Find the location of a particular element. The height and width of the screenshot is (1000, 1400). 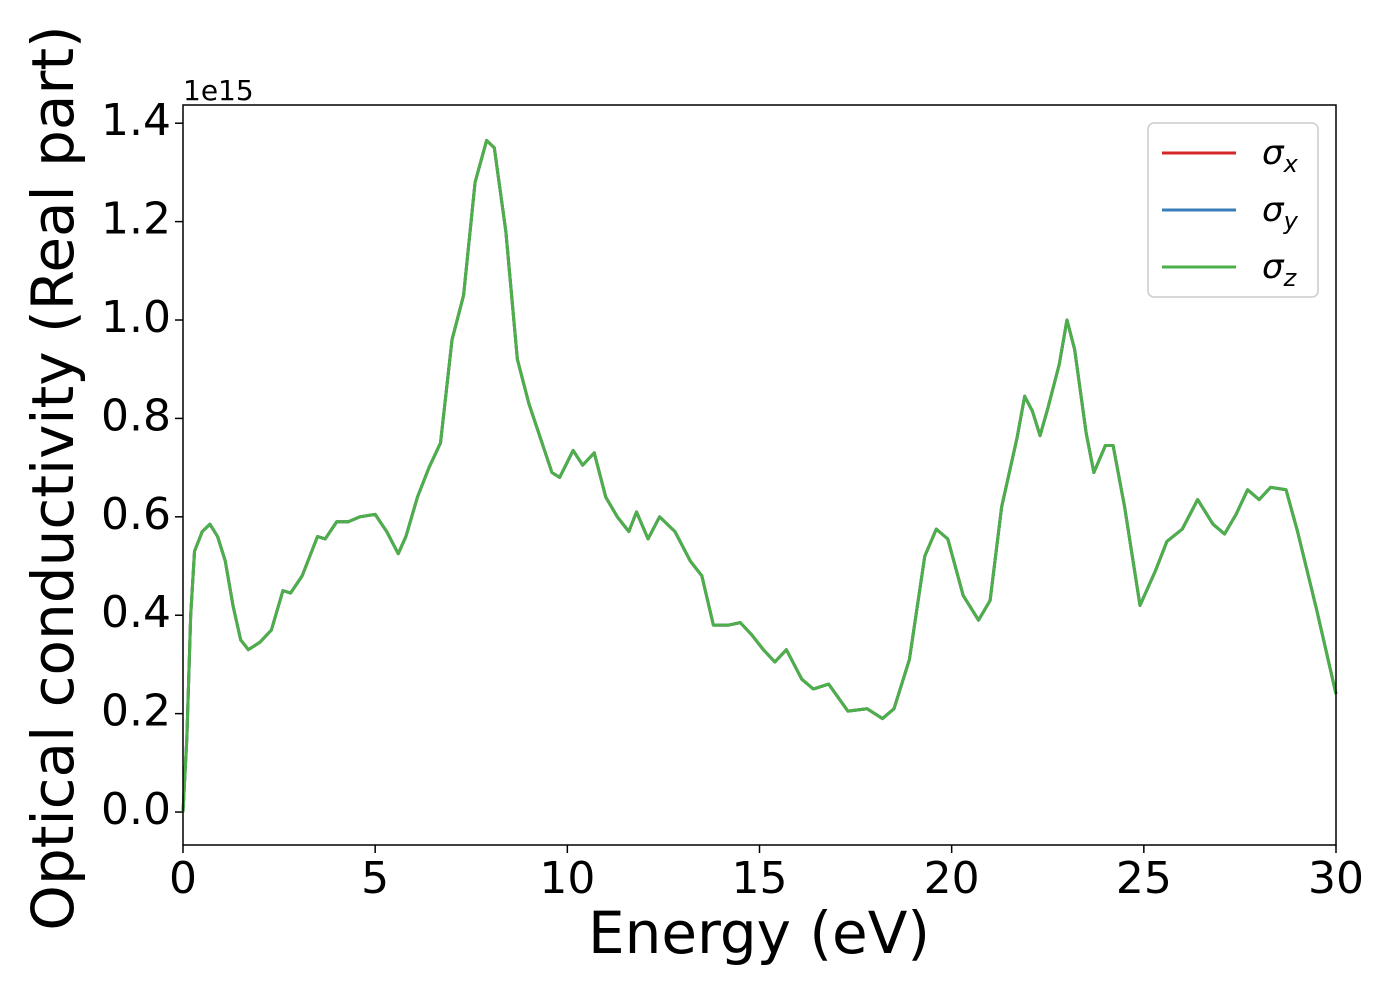

y-tick-label: 0.4 is located at coordinates (136, 612).